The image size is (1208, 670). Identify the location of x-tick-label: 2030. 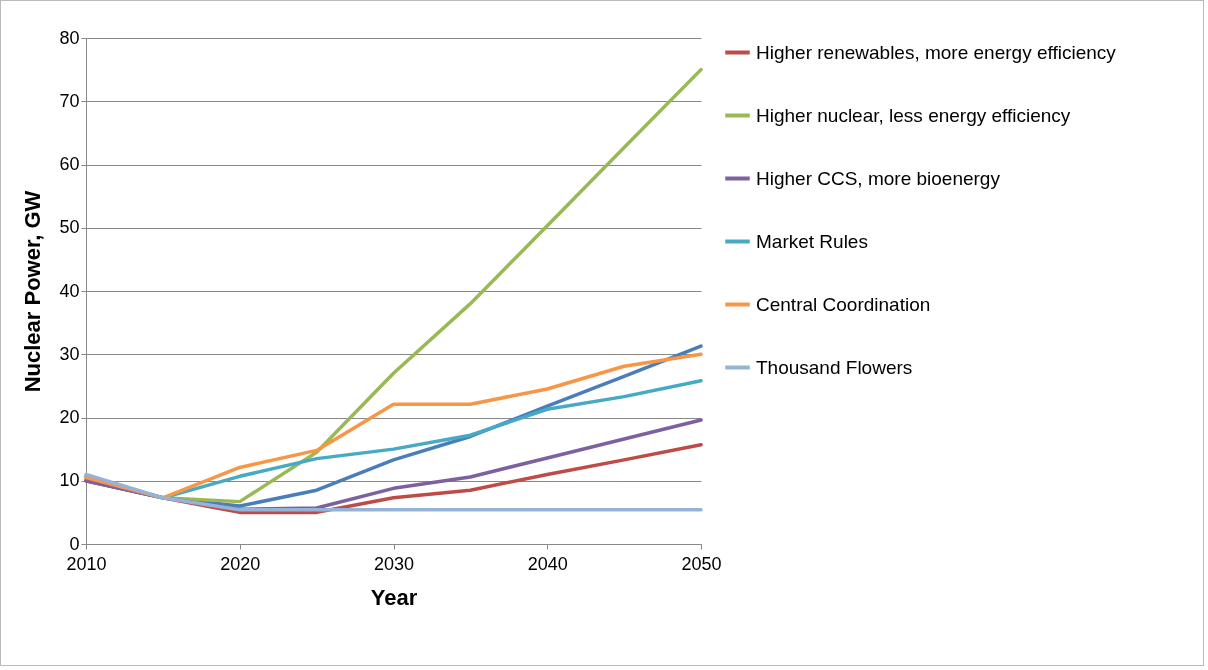
(394, 563).